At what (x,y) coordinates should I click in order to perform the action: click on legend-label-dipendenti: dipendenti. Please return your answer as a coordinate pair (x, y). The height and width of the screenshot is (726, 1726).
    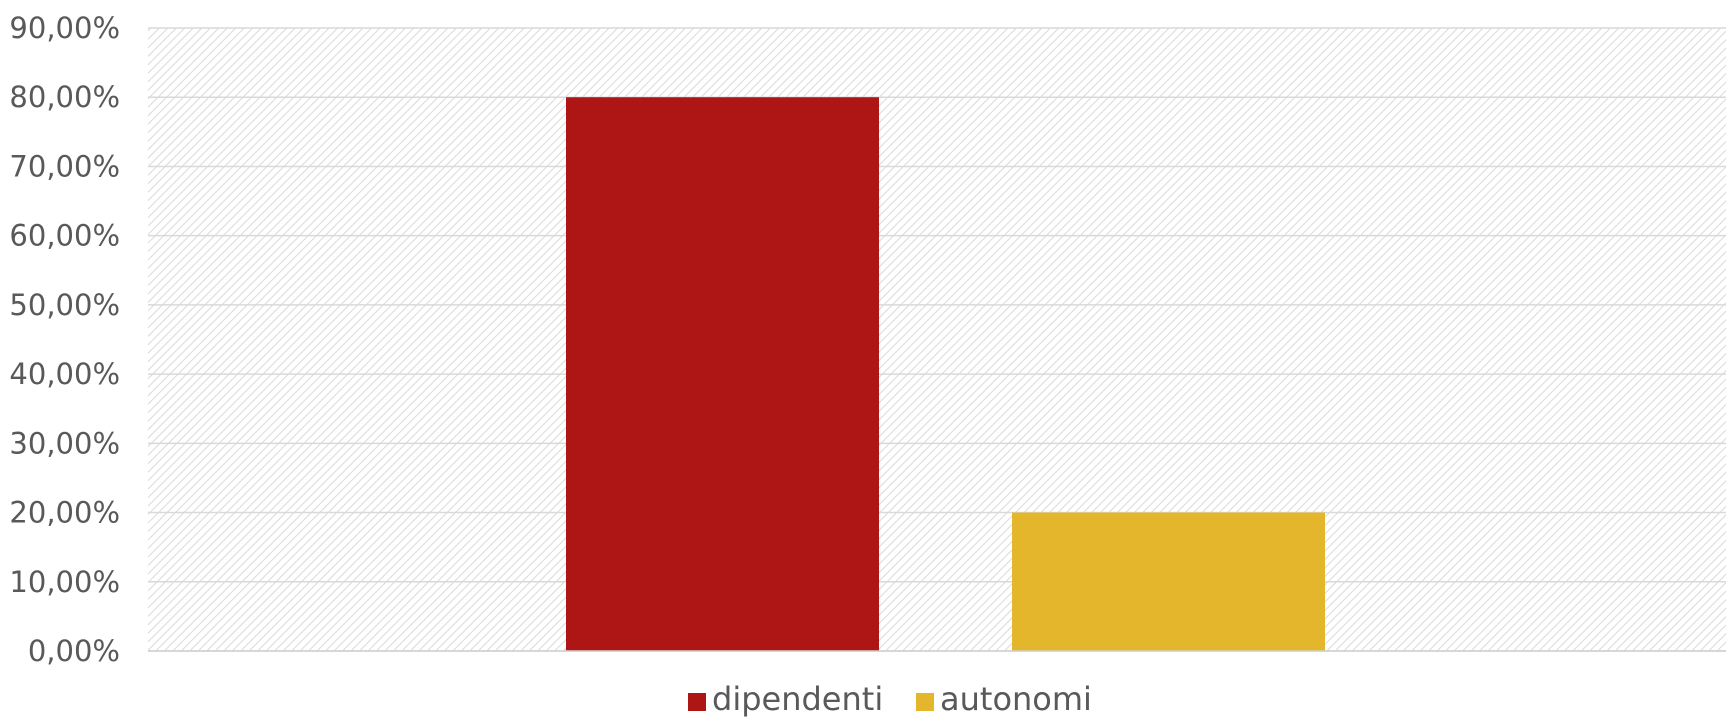
    Looking at the image, I should click on (797, 699).